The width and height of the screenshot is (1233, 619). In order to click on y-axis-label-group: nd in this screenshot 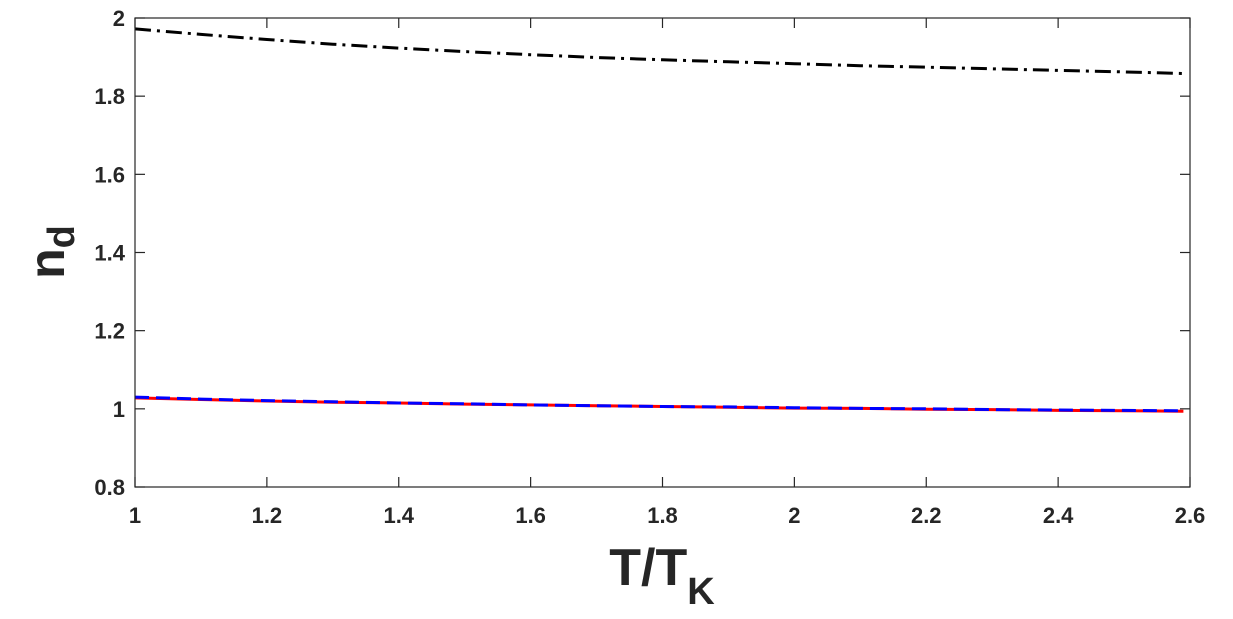, I will do `click(51, 252)`.